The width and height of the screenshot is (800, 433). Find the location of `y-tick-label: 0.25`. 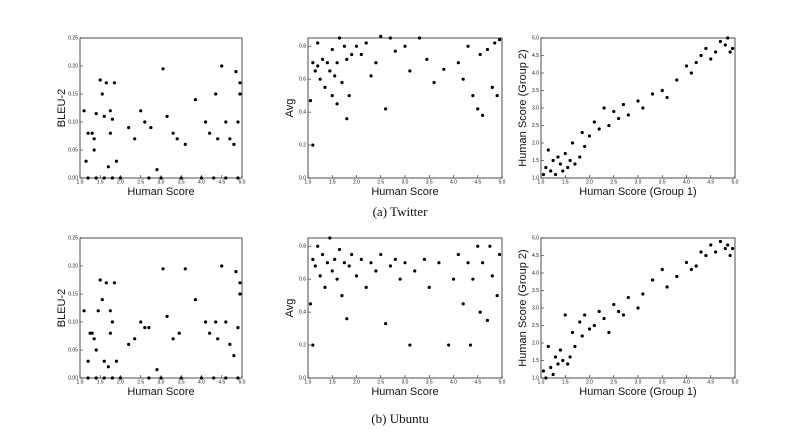

y-tick-label: 0.25 is located at coordinates (73, 238).